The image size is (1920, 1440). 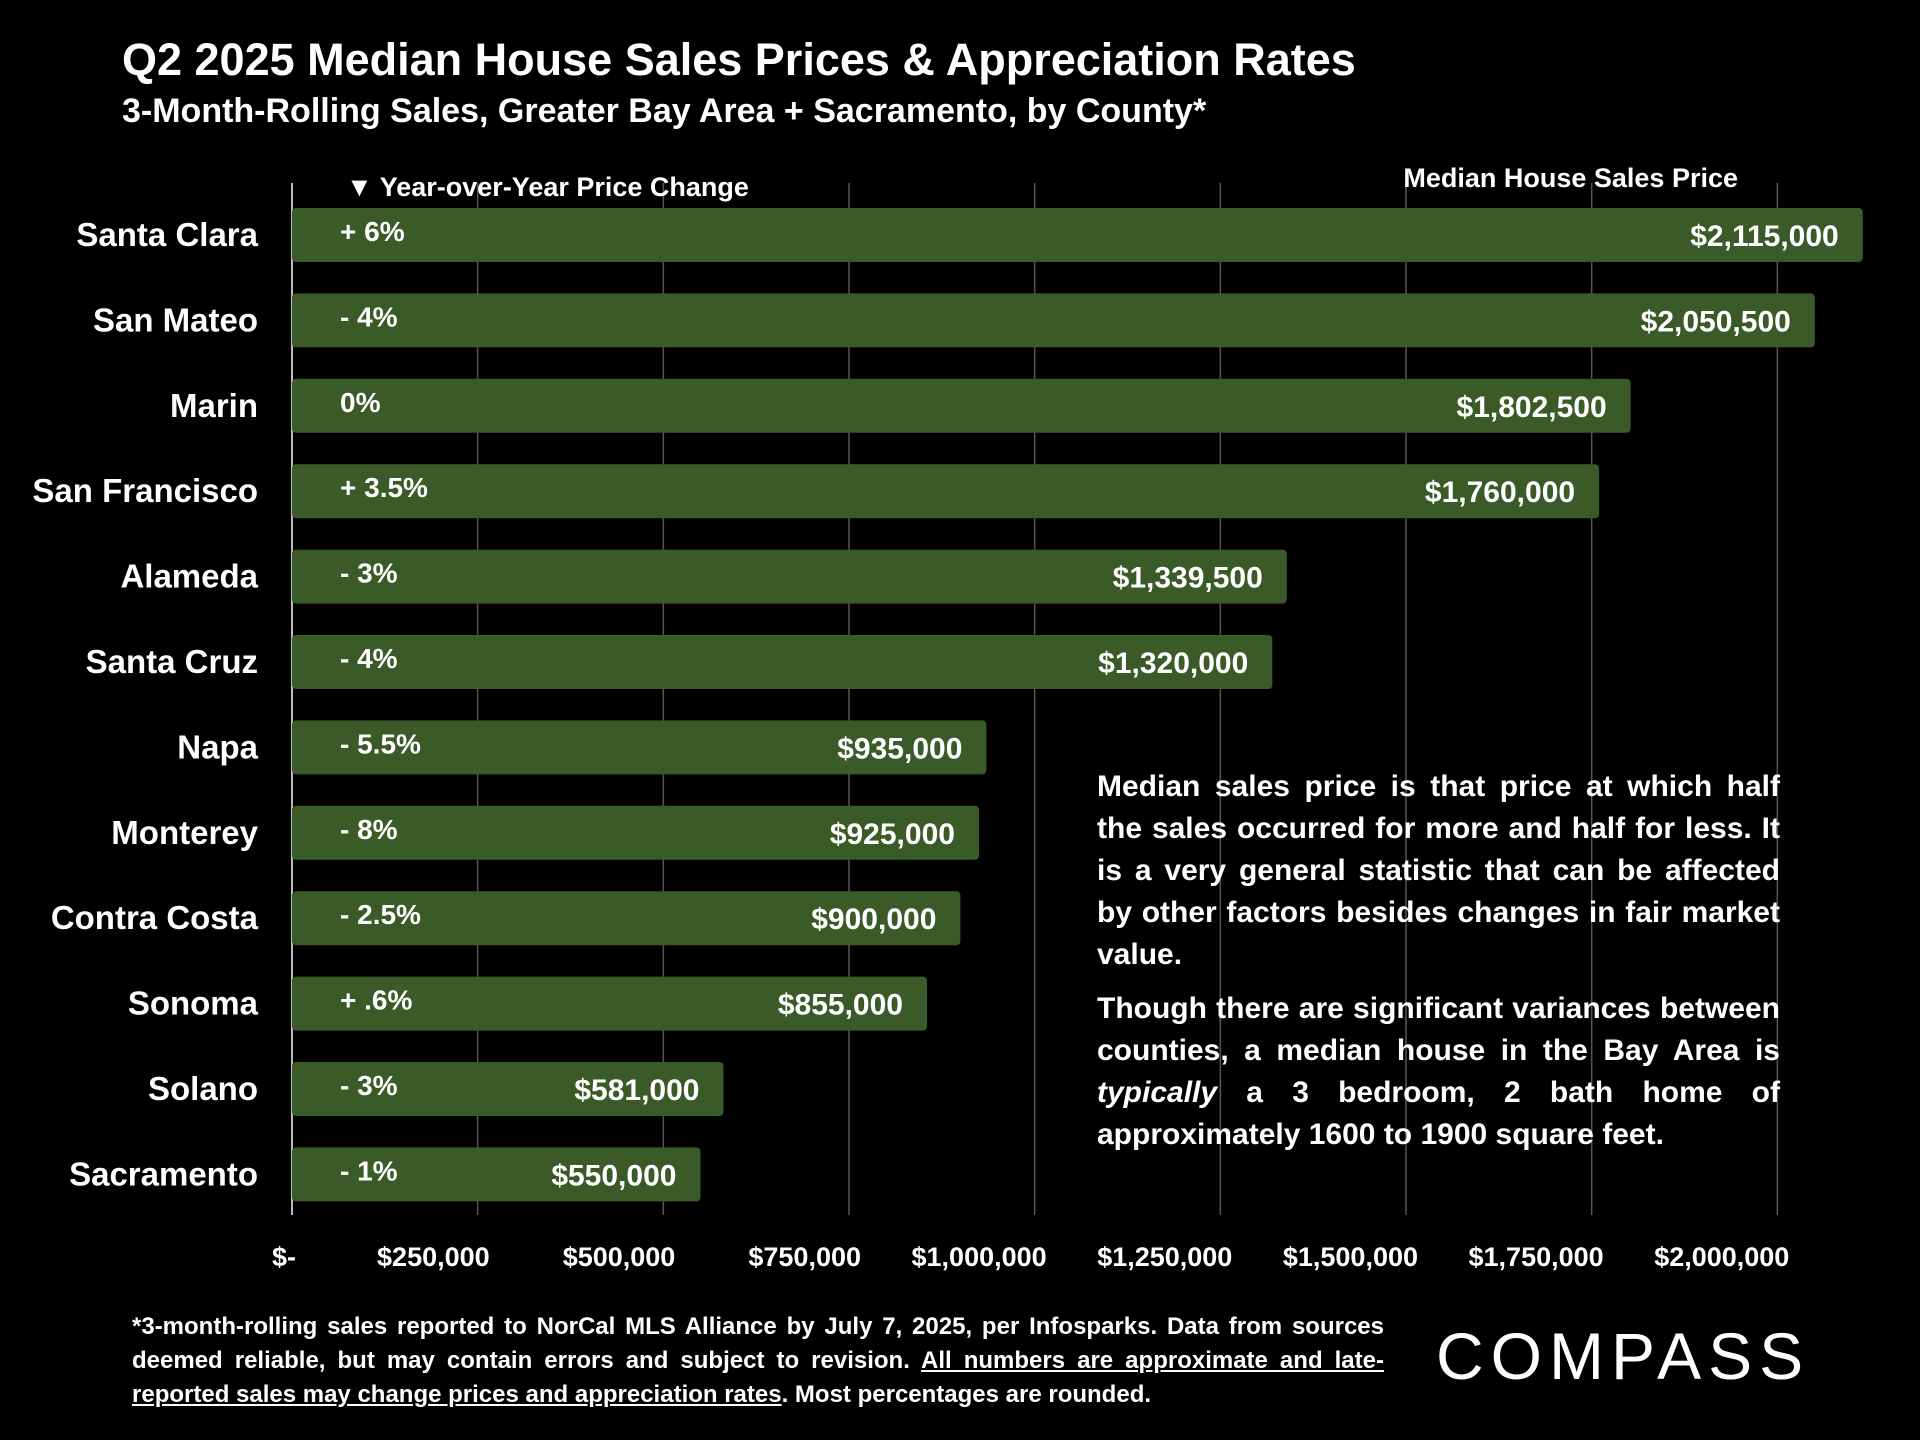 I want to click on x-tick-label: $1,000,000, so click(x=979, y=1257).